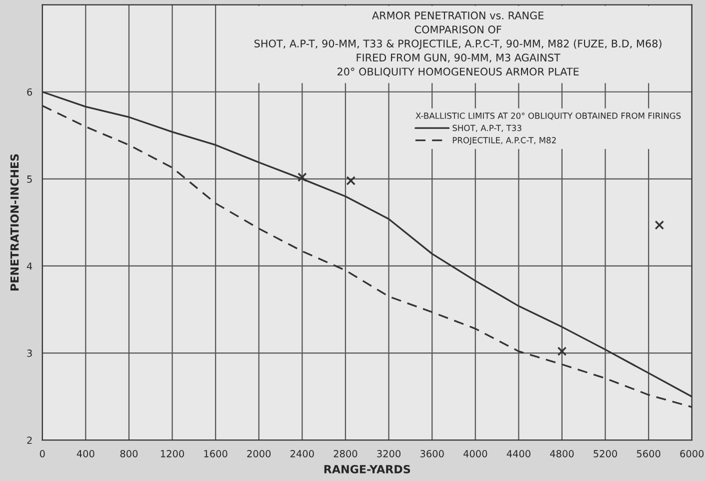 This screenshot has height=481, width=706. What do you see at coordinates (648, 454) in the screenshot?
I see `x-tick-label: 5600` at bounding box center [648, 454].